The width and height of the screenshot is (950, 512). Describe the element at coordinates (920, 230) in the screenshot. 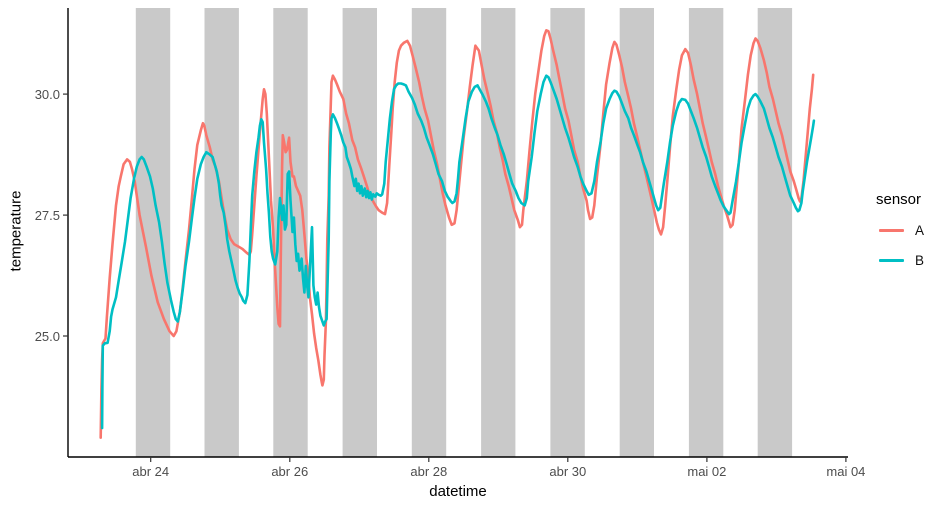

I see `legend-label-sensor-a: A` at that location.